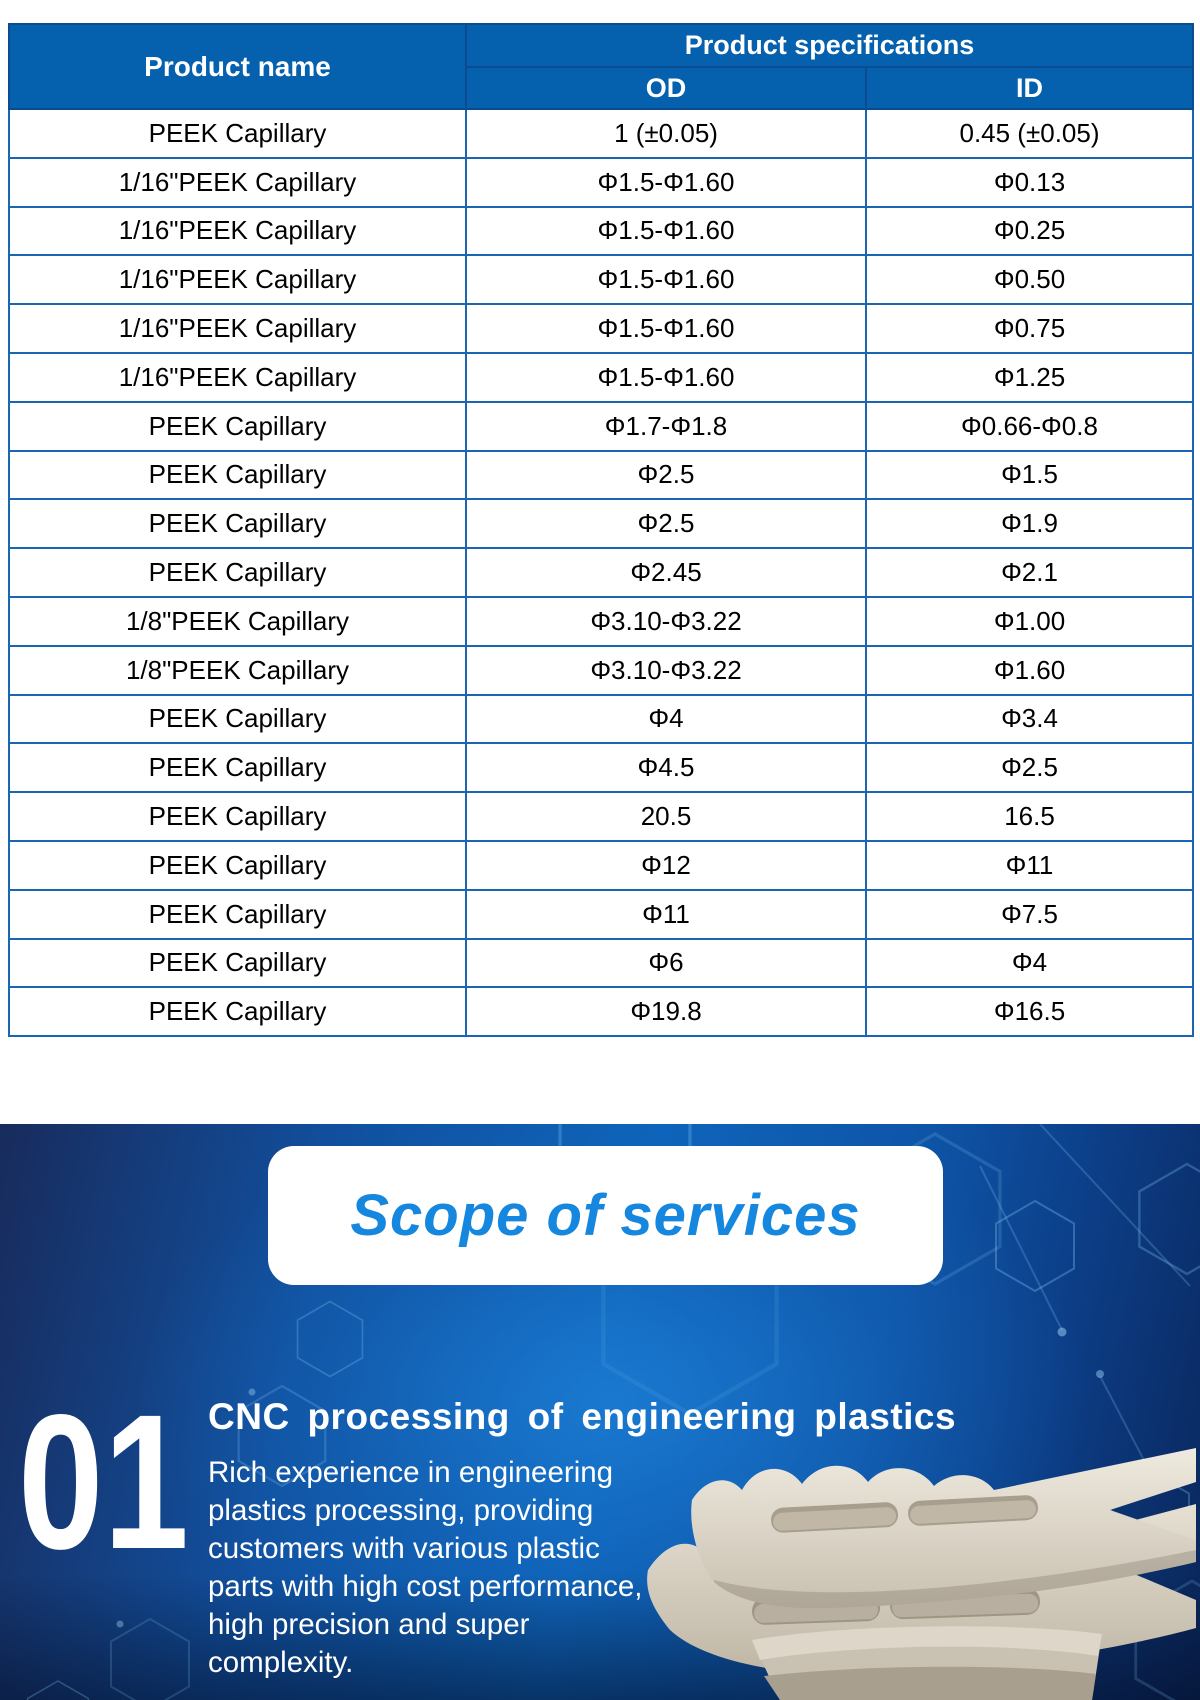  Describe the element at coordinates (666, 816) in the screenshot. I see `cell-od: 20.5` at that location.